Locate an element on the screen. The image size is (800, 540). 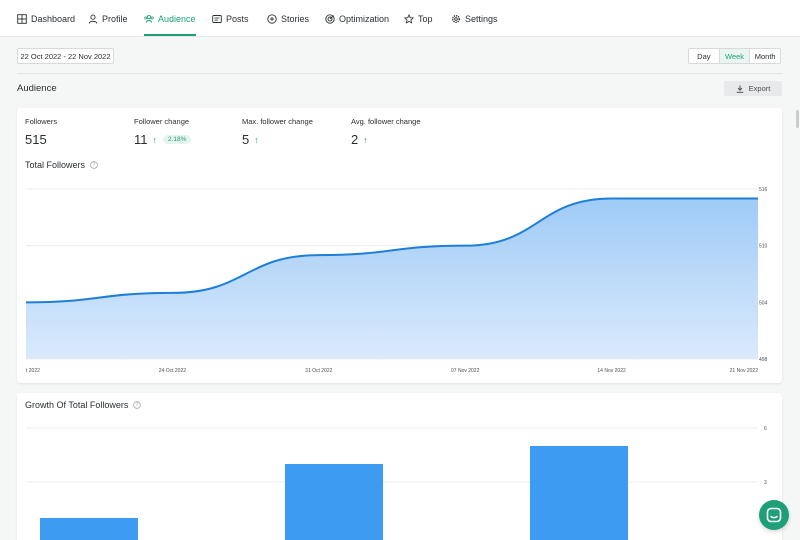
x-tick-label: 14 Nov 2022 is located at coordinates (611, 371).